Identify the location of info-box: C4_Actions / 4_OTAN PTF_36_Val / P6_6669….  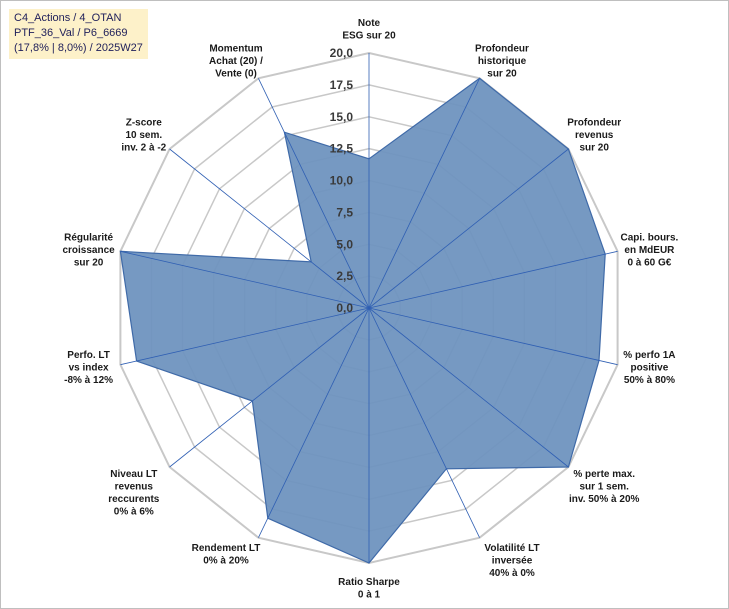
(78, 34).